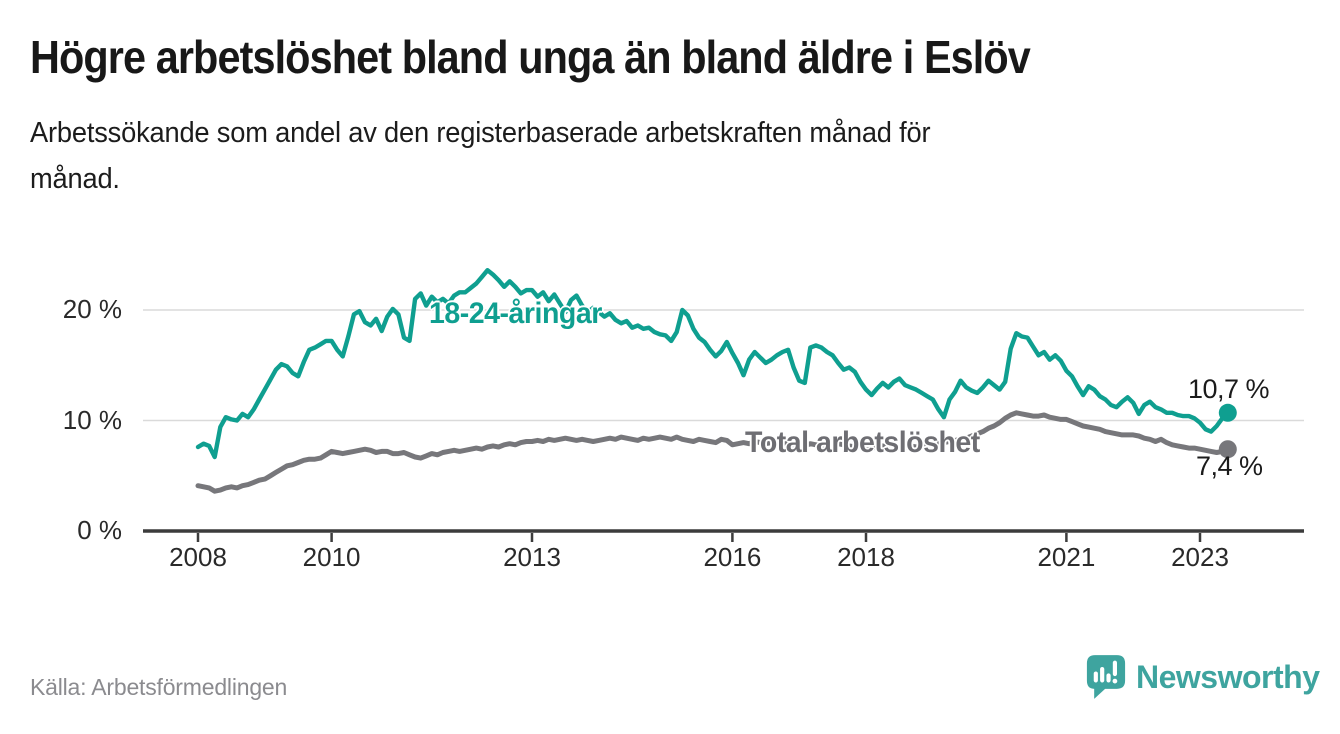 The width and height of the screenshot is (1340, 734). I want to click on series-label-total: Total arbetslöshet, so click(862, 442).